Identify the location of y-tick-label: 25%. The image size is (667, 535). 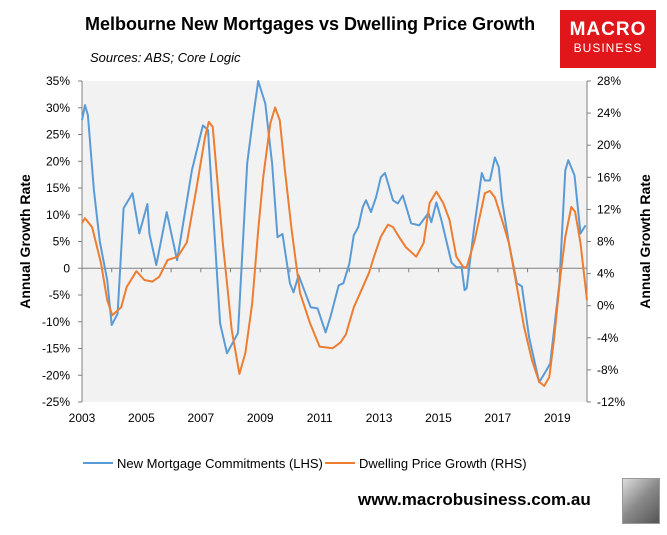
(58, 135).